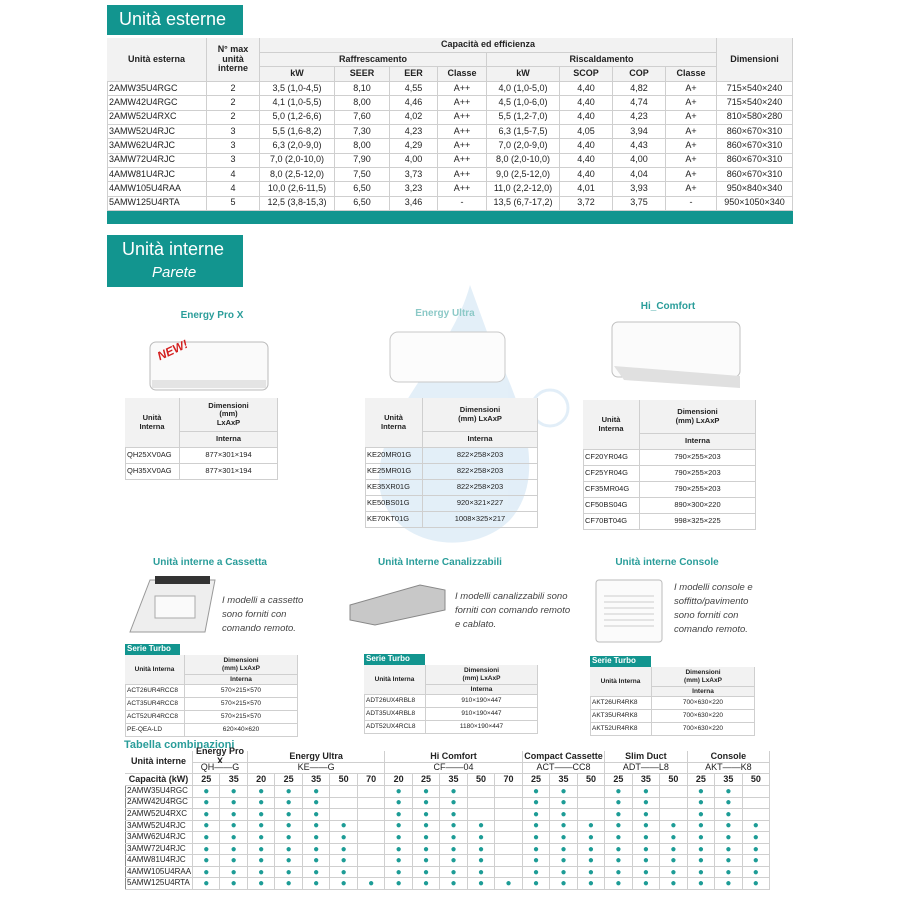 The image size is (900, 900). What do you see at coordinates (159, 780) in the screenshot?
I see `header-cell: Capacità (kW)` at bounding box center [159, 780].